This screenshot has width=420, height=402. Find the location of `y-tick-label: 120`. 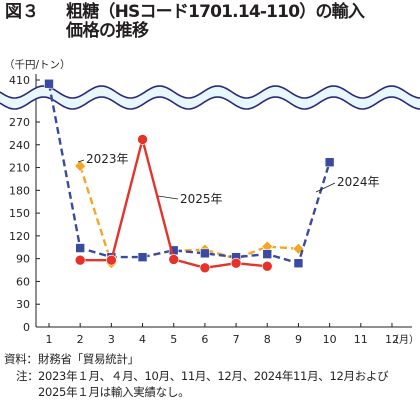

y-tick-label: 120 is located at coordinates (19, 236).